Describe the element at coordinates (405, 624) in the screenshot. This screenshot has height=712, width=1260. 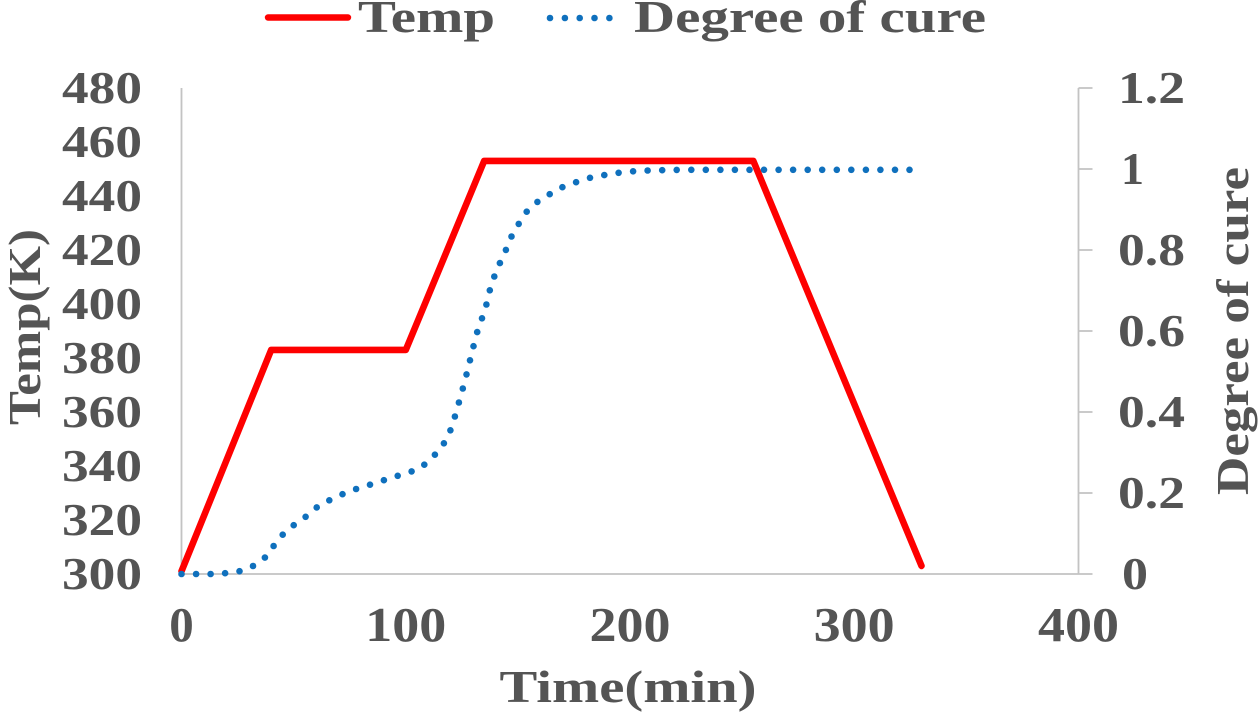
I see `svg-text: 100` at that location.